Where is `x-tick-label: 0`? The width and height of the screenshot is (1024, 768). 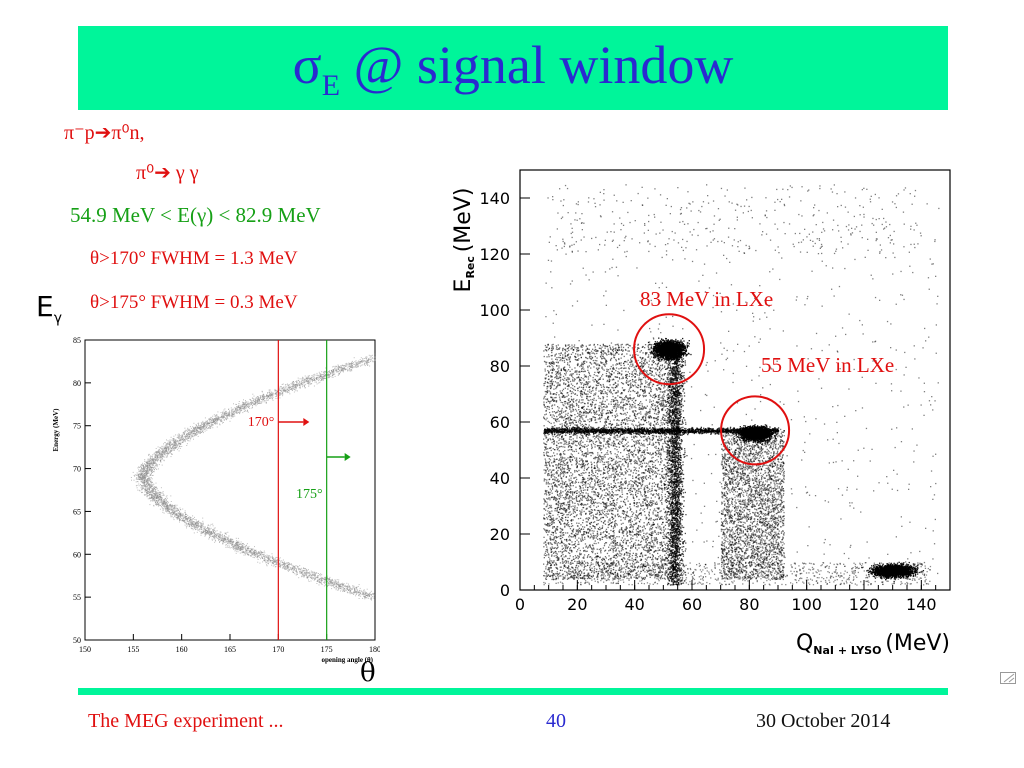
x-tick-label: 0 is located at coordinates (520, 604).